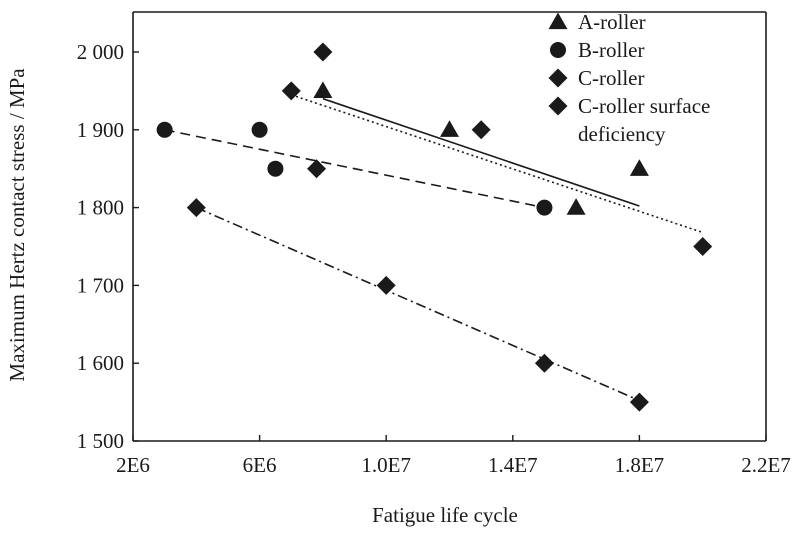 This screenshot has width=808, height=535. Describe the element at coordinates (100, 363) in the screenshot. I see `y-tick-label: 1 600` at that location.